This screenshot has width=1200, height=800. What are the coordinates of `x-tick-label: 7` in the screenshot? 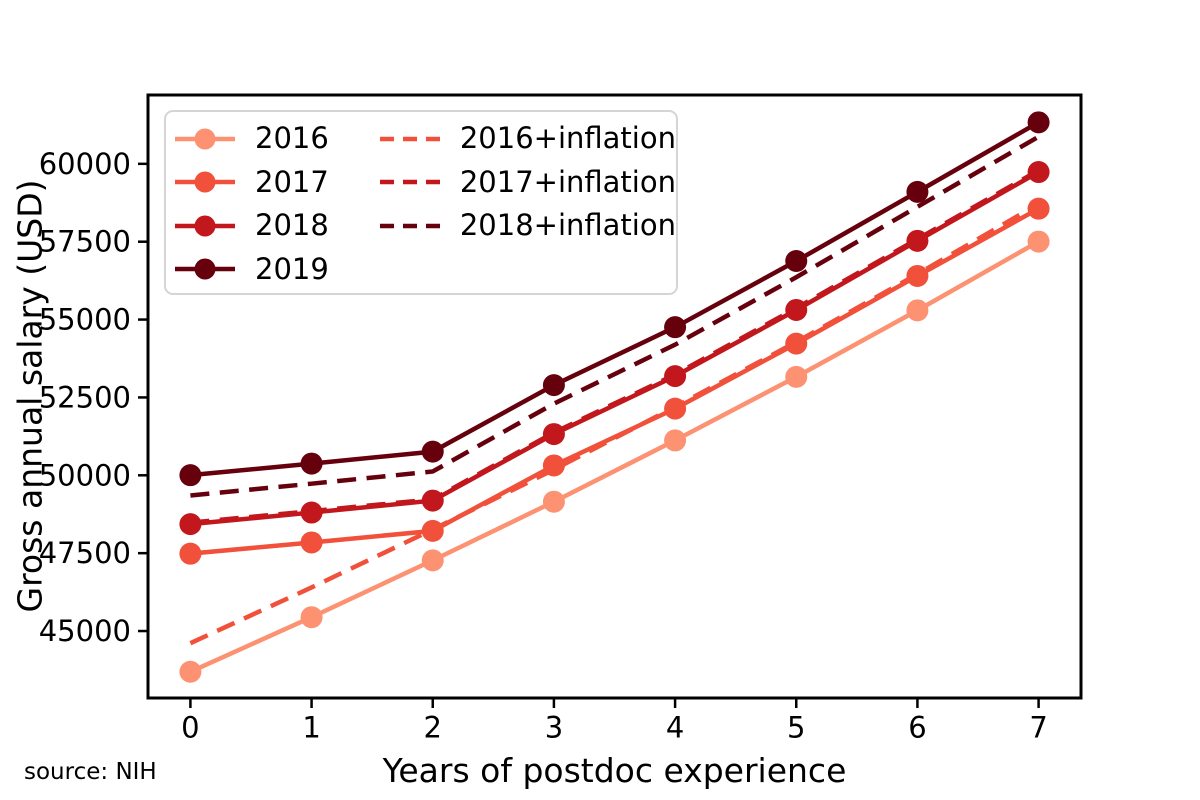 It's located at (1038, 728).